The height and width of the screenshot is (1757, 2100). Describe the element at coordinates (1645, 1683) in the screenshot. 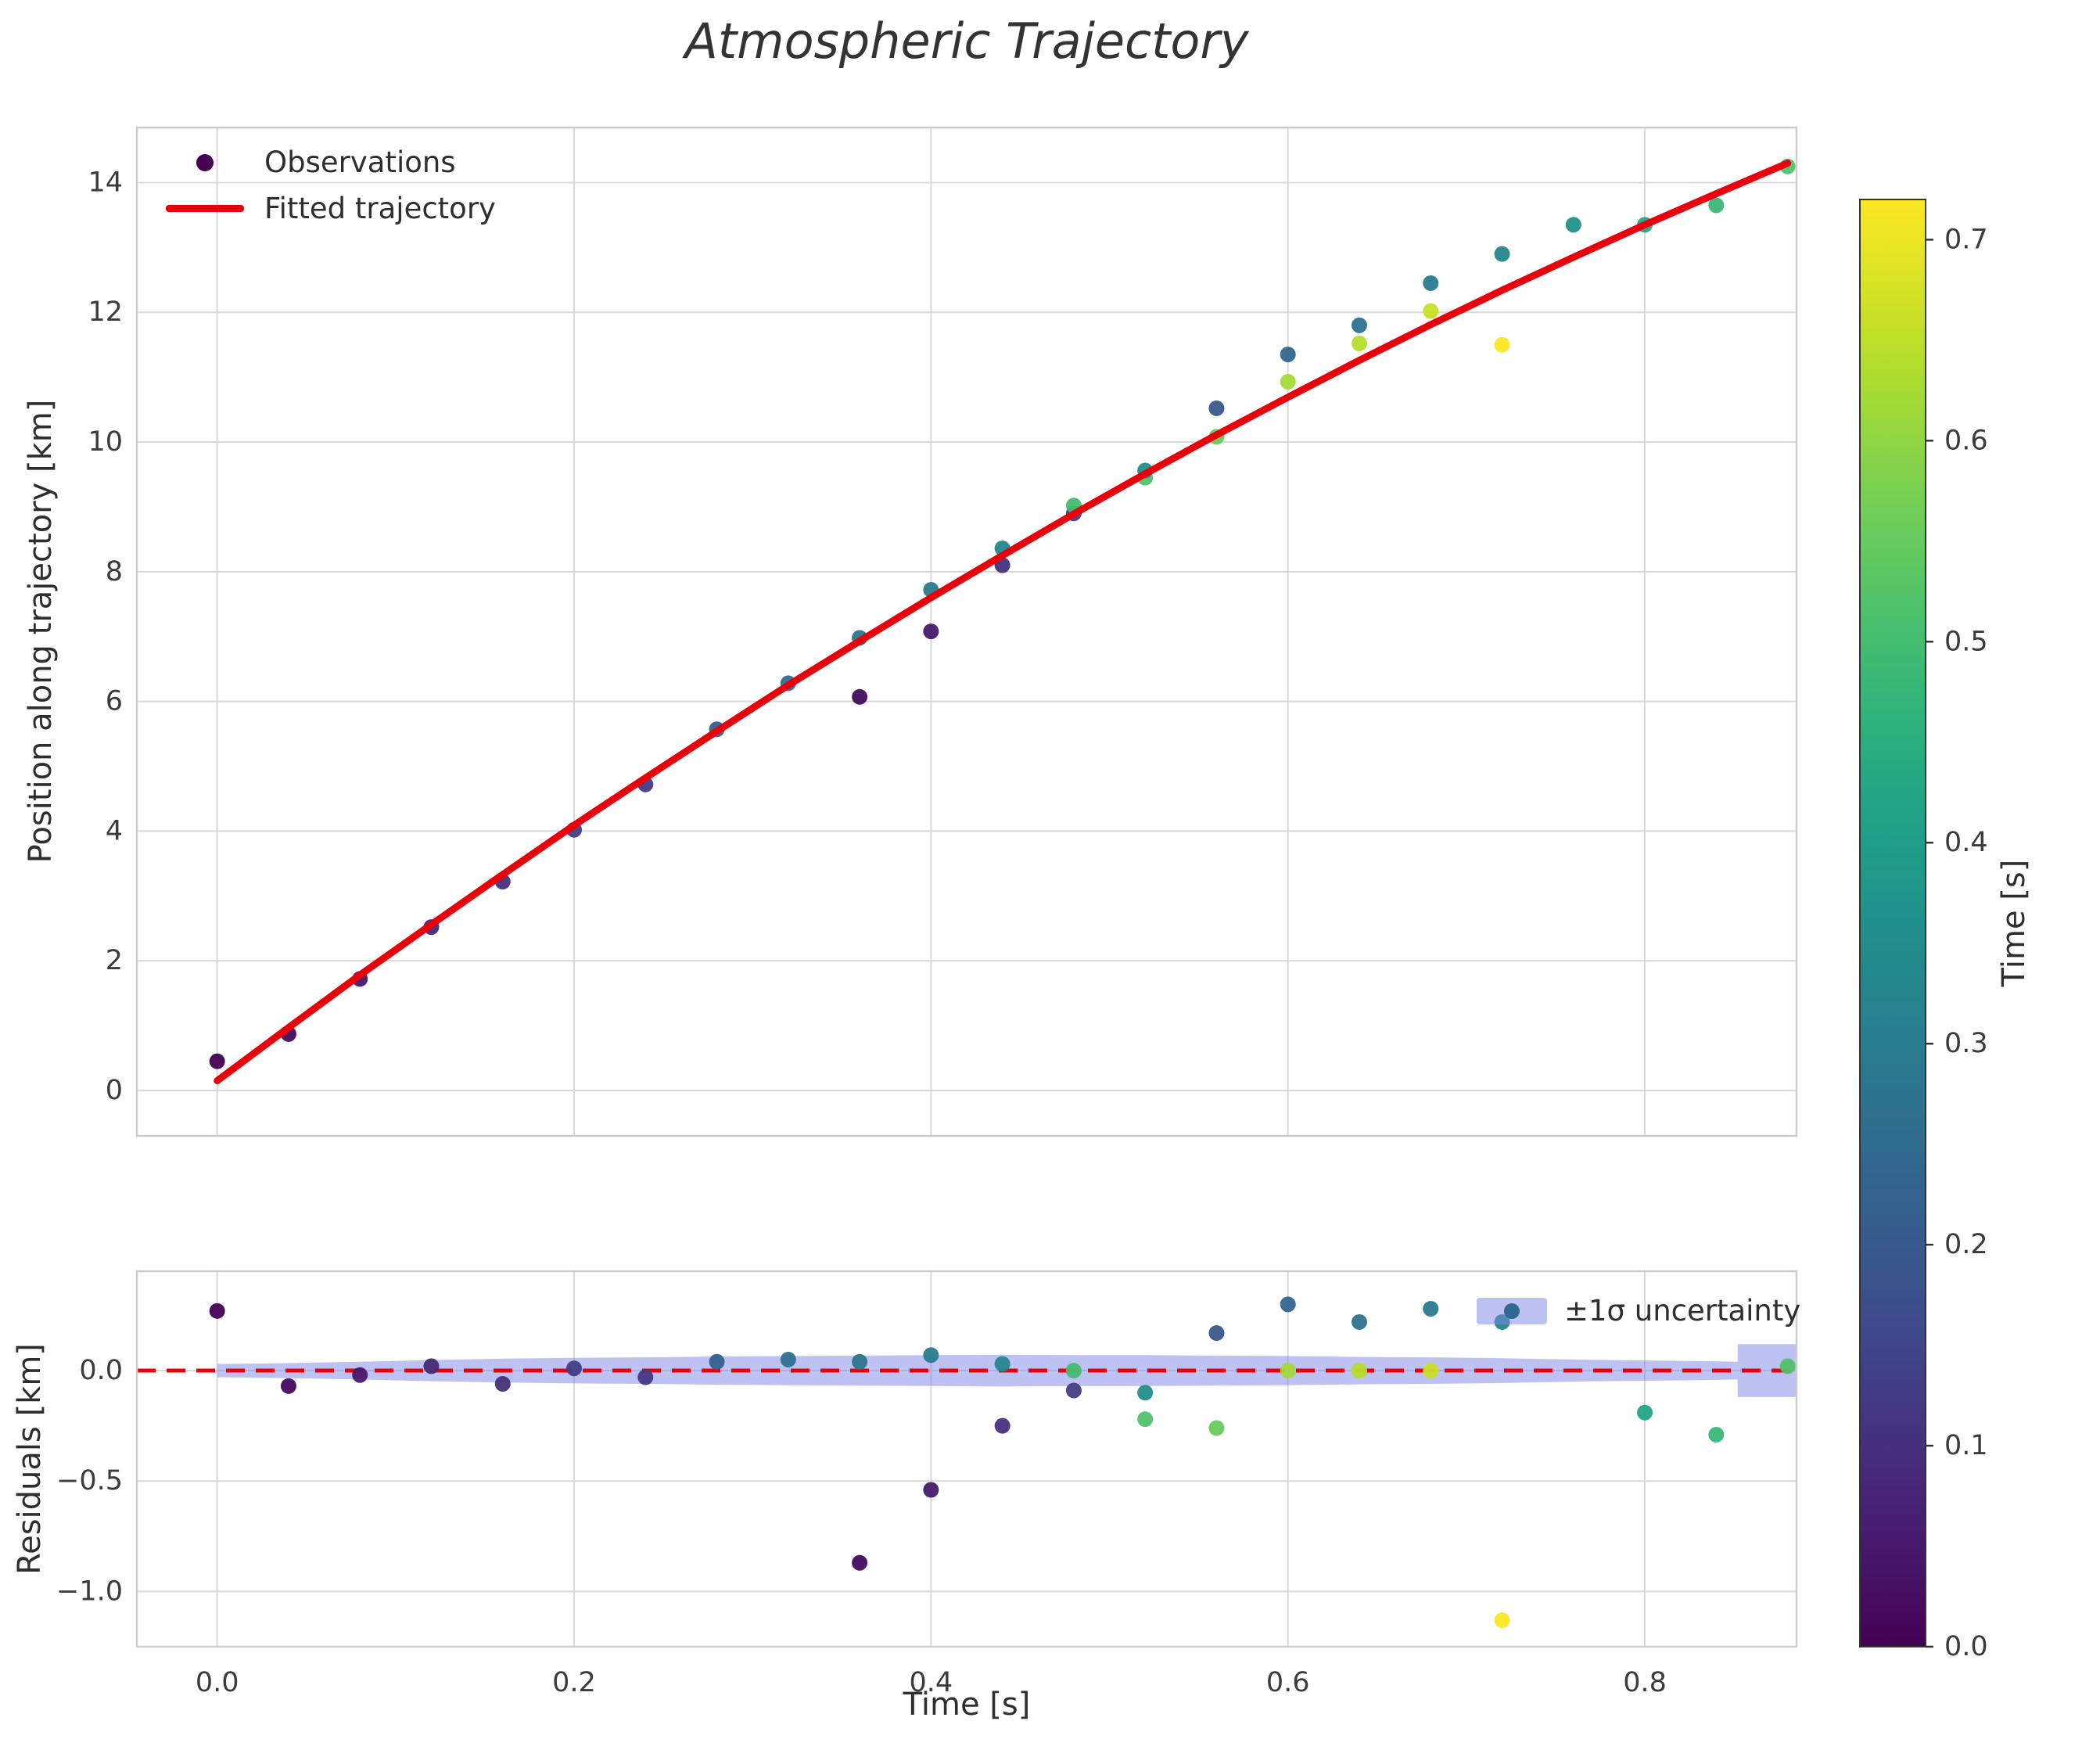

I see `svg-text: 0.8` at that location.